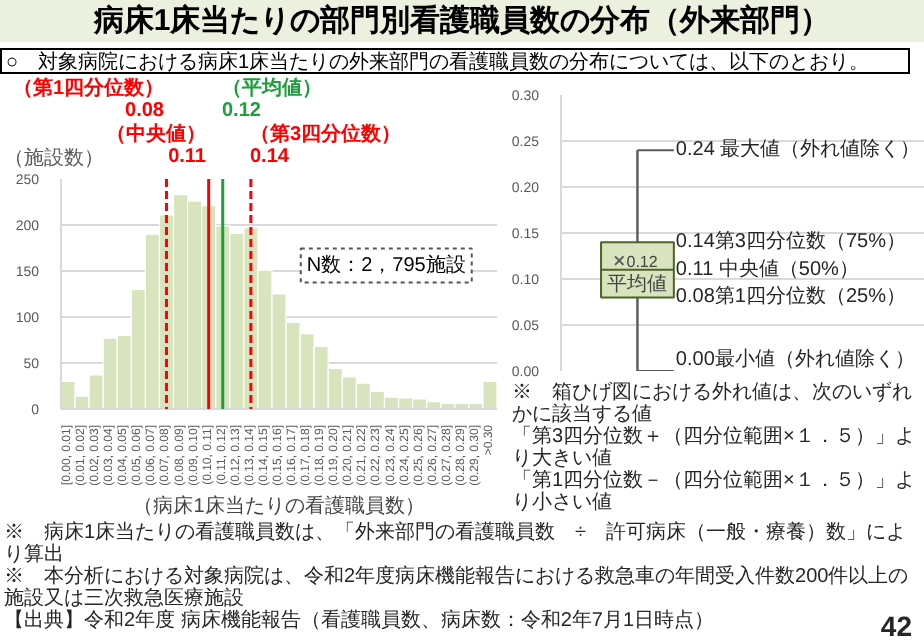 Image resolution: width=924 pixels, height=640 pixels. Describe the element at coordinates (713, 448) in the screenshot. I see `text: 「第3四分位数＋（四分位範囲×１．５）」より大きい値` at that location.